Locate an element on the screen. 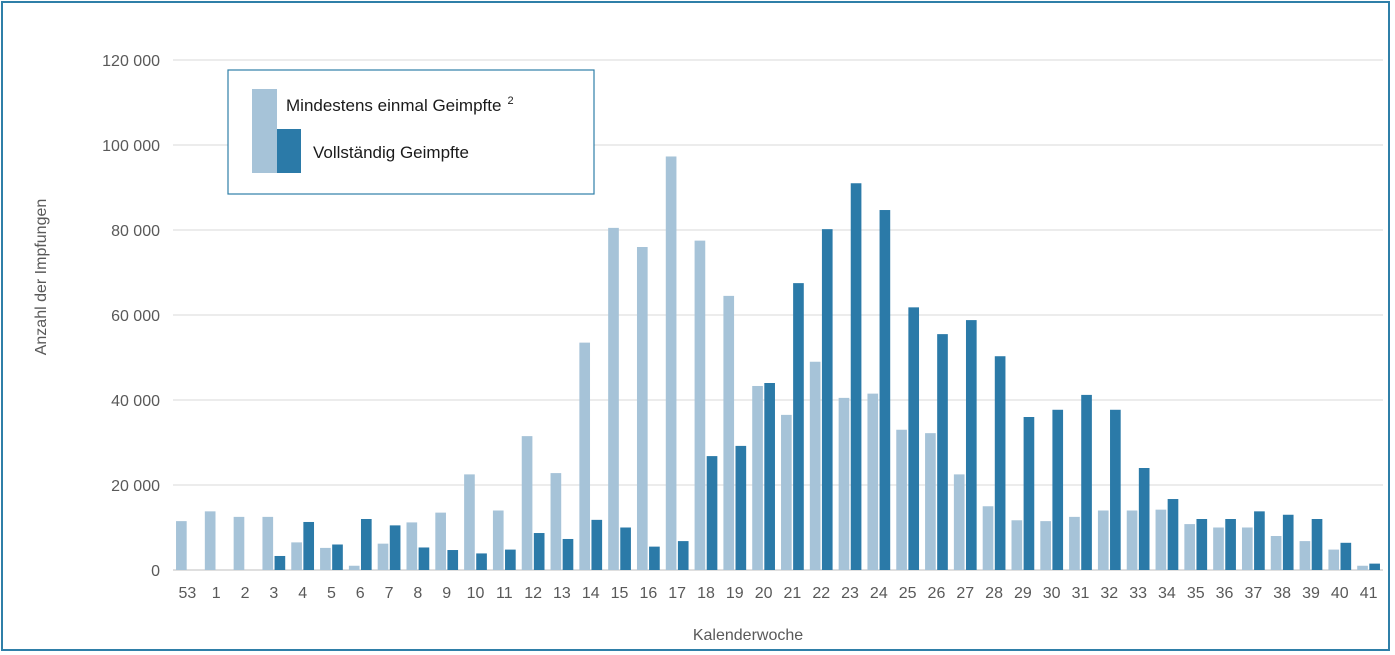 This screenshot has width=1395, height=655. x-tick-label: 18 is located at coordinates (706, 593).